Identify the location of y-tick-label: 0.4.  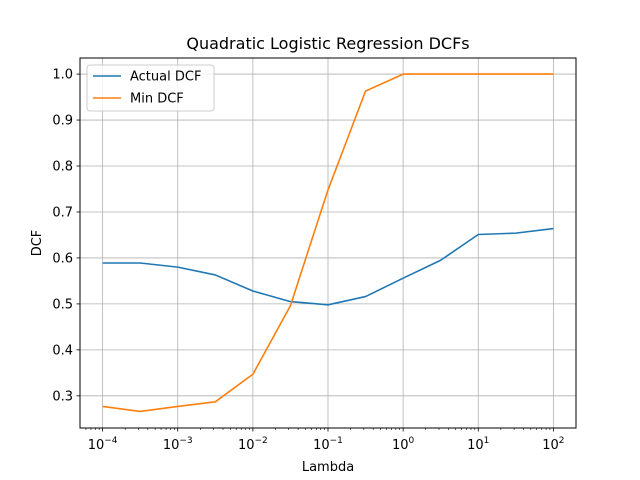
(62, 350).